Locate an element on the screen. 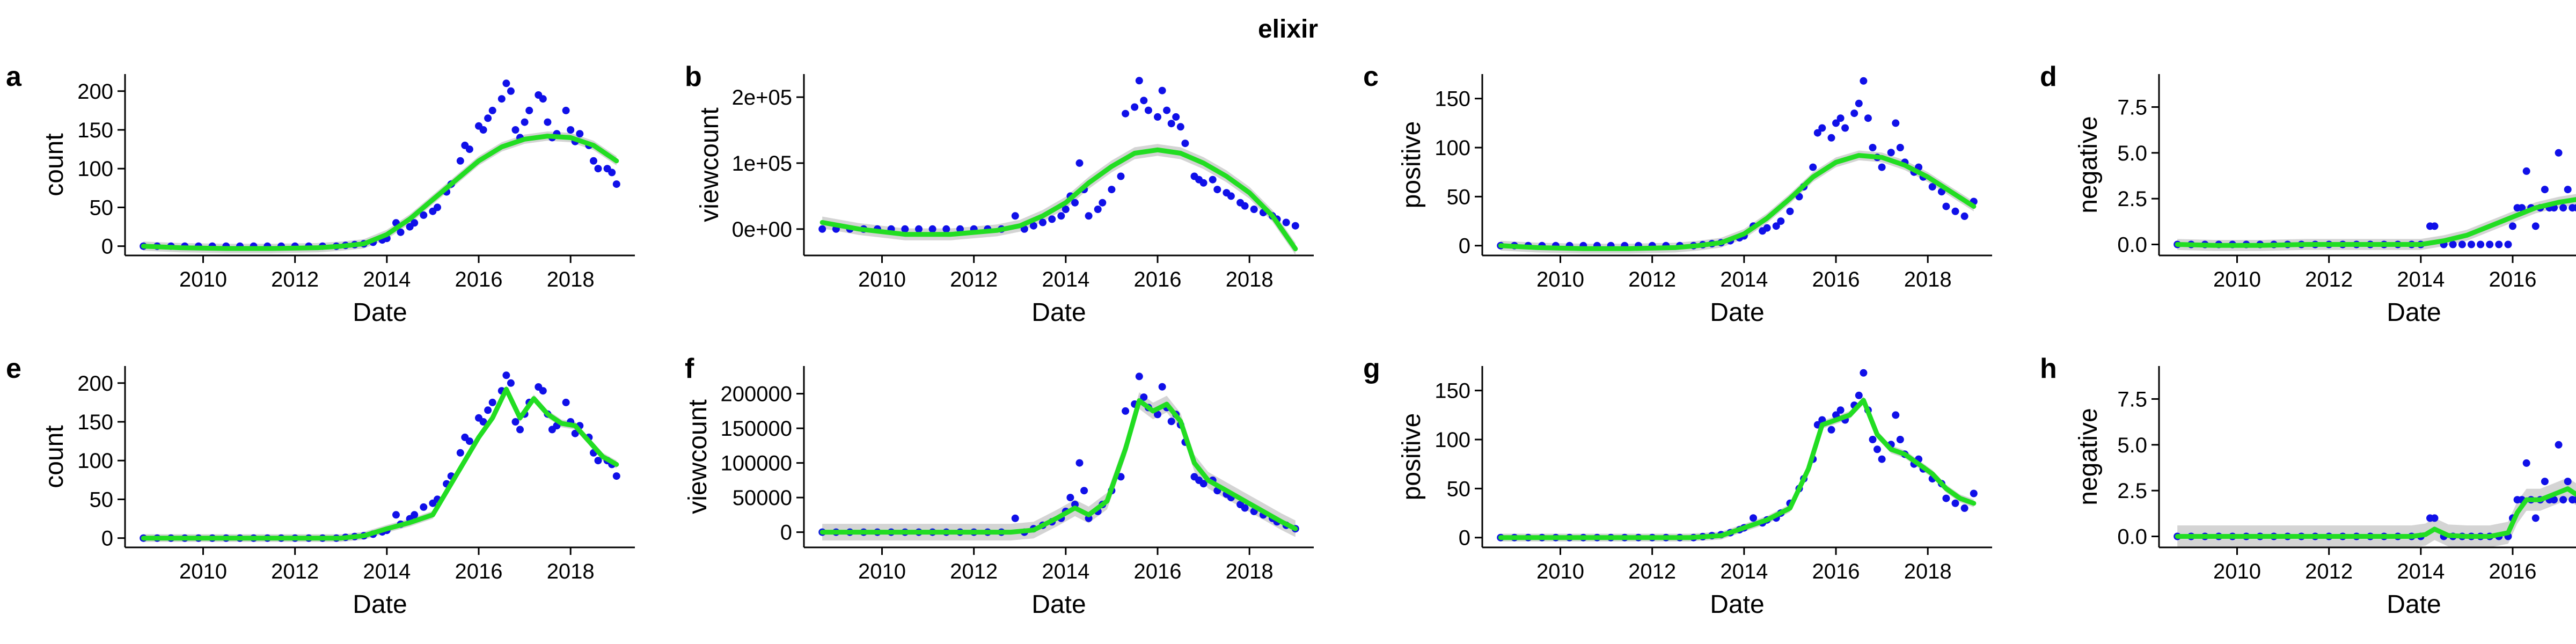  y-axis-label: viewcount is located at coordinates (710, 164).